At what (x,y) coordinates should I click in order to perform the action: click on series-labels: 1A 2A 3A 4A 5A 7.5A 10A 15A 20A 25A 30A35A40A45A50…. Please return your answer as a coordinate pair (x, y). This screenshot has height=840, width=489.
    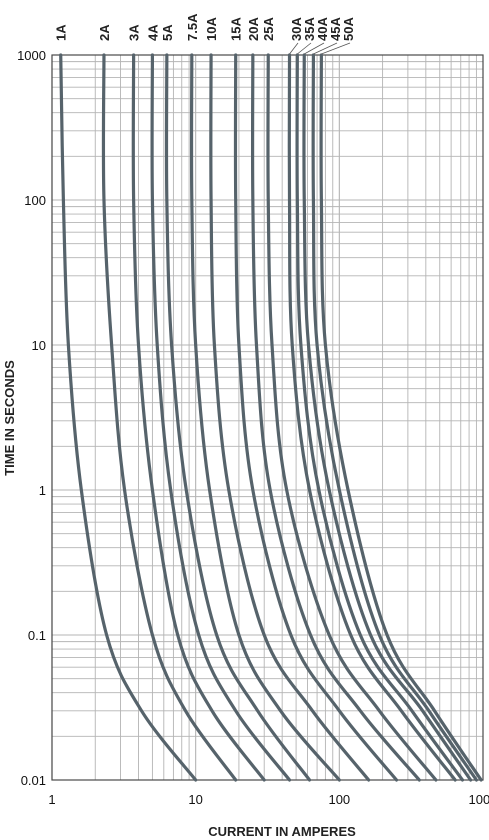
    Looking at the image, I should click on (205, 34).